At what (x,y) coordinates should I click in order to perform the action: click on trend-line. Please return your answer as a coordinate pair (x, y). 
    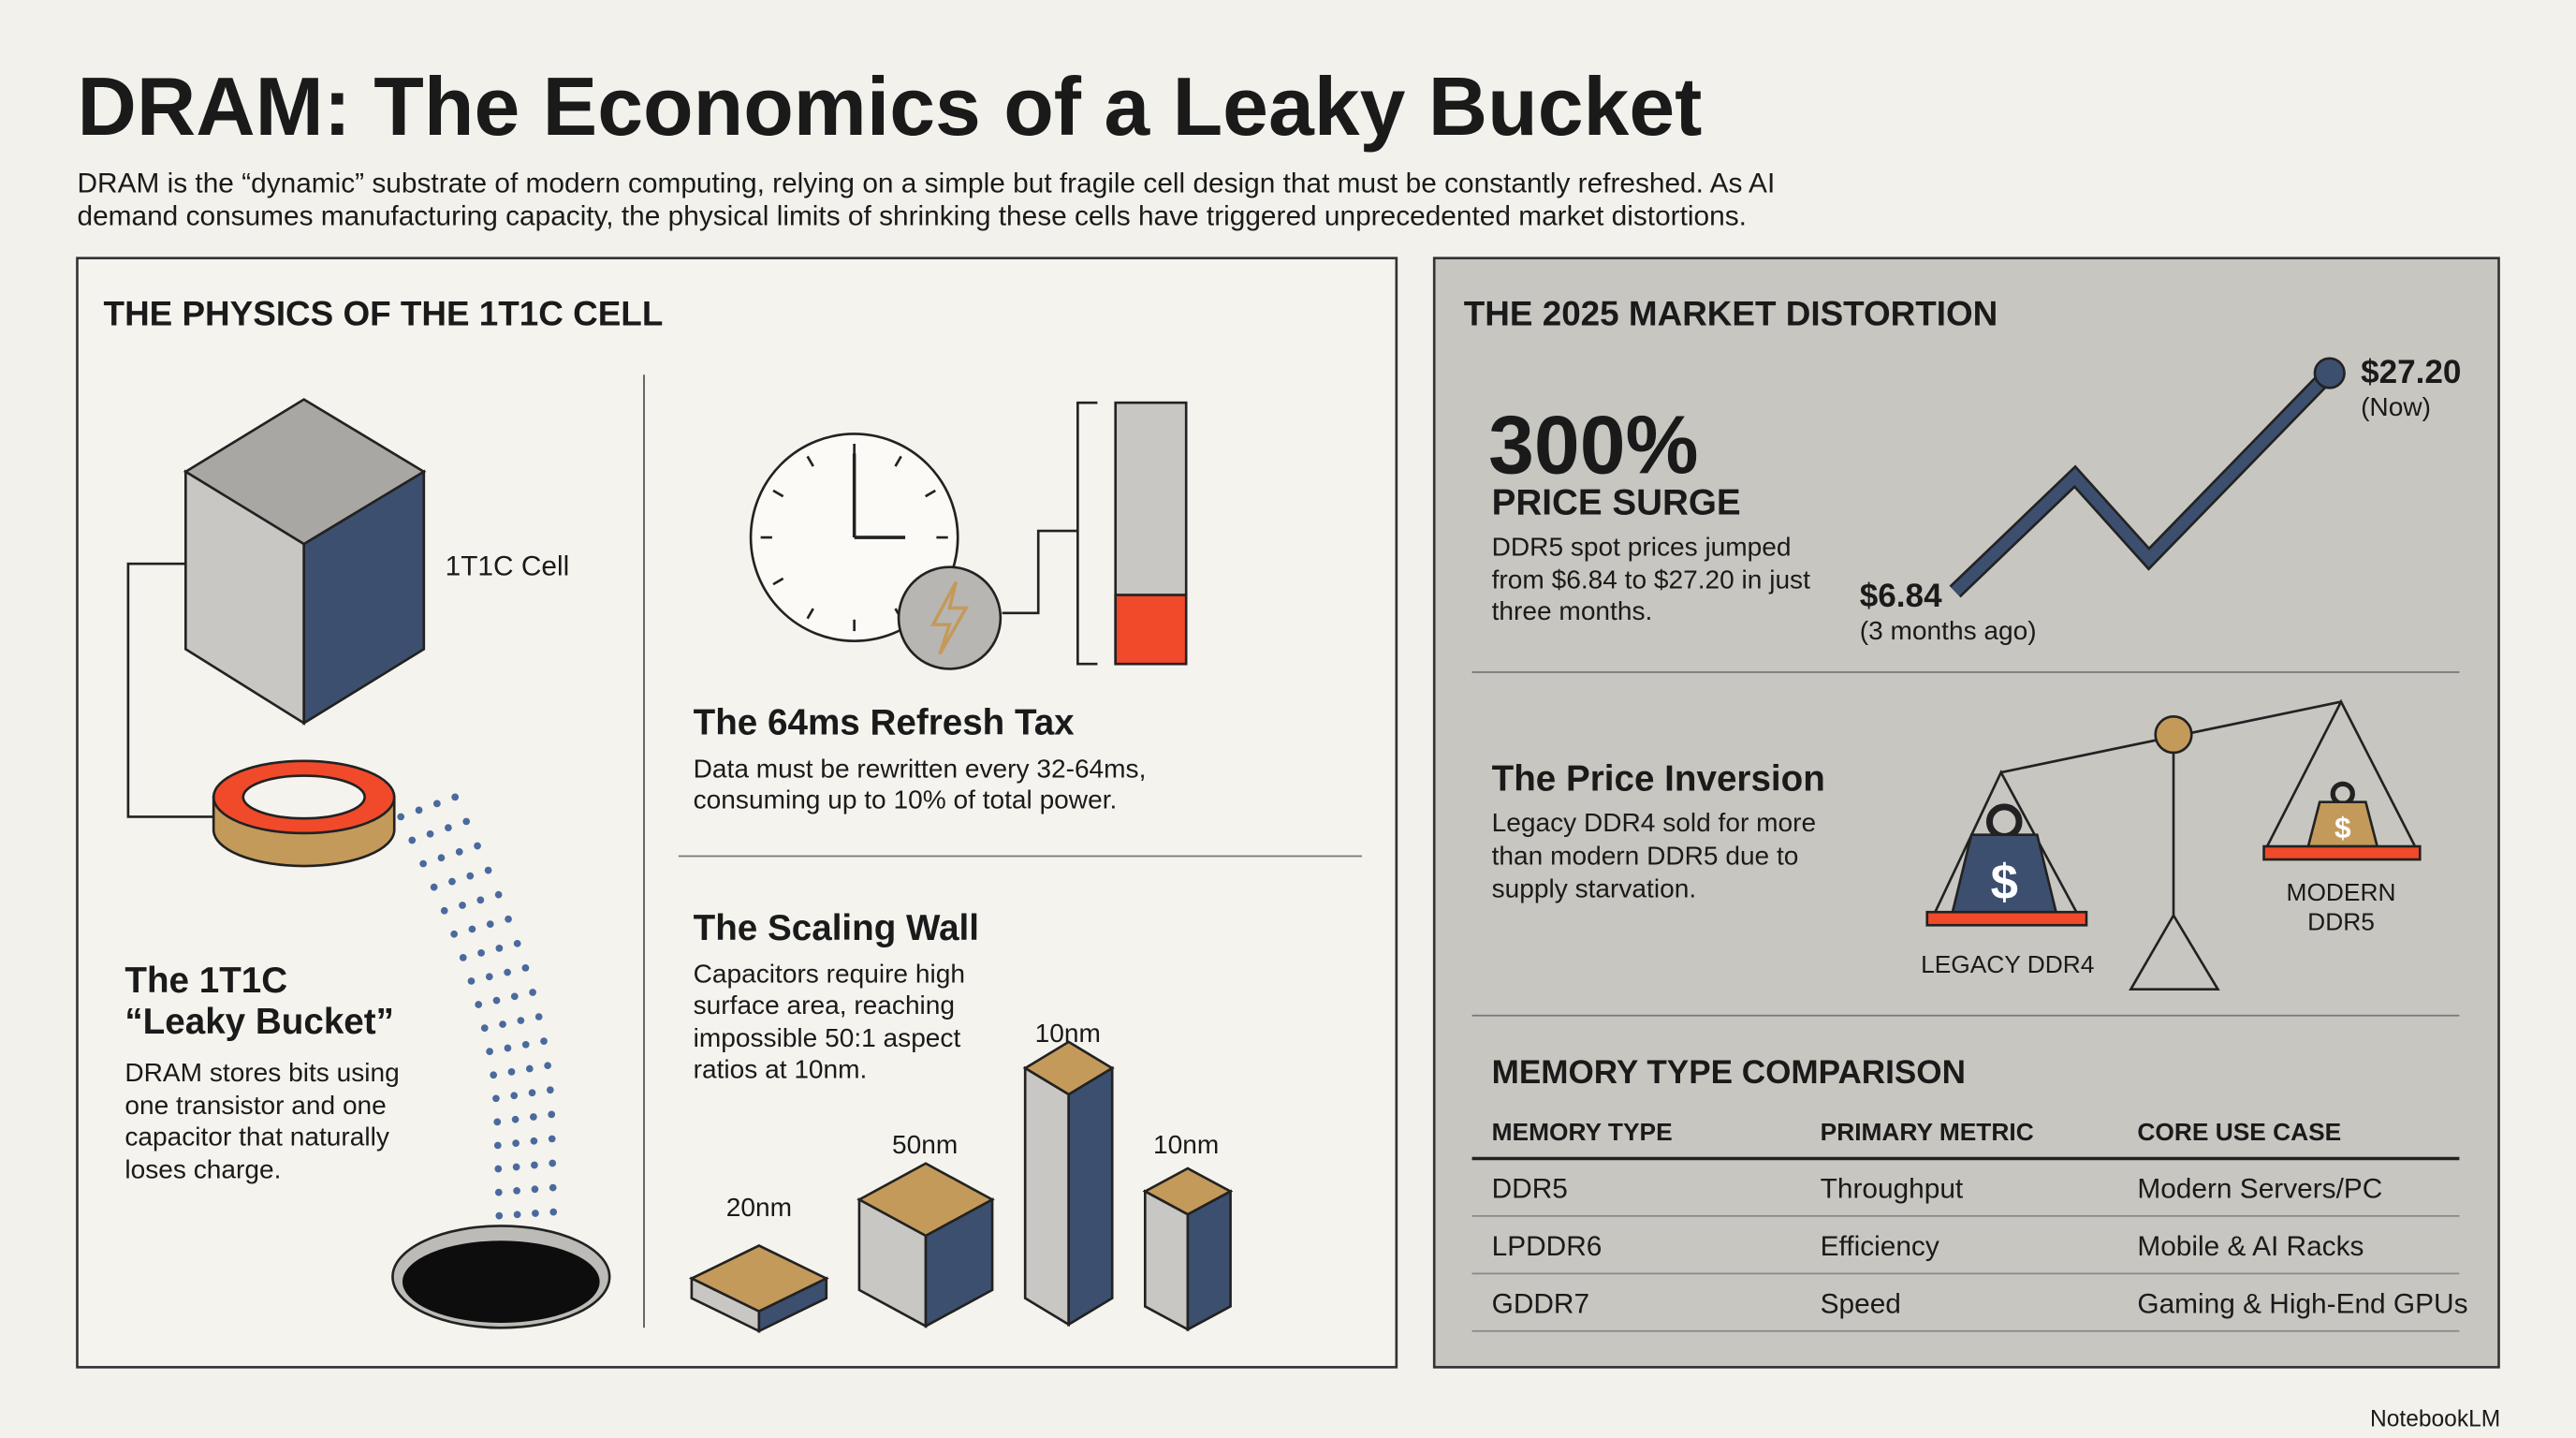
    Looking at the image, I should click on (2142, 482).